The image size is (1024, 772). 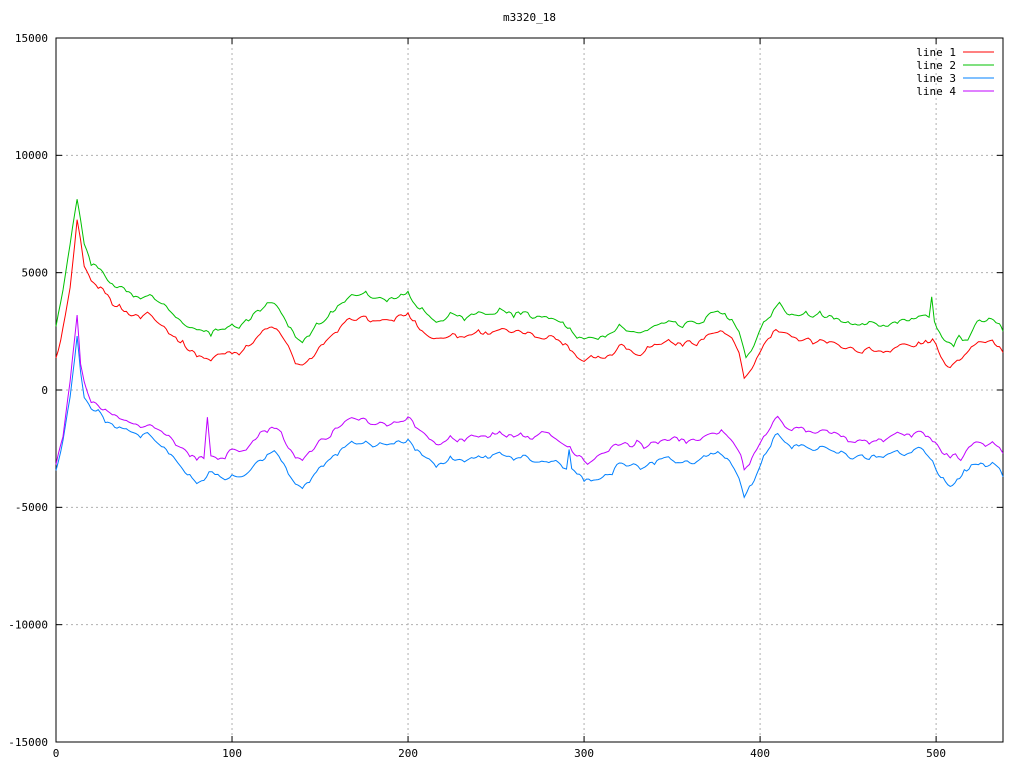 What do you see at coordinates (936, 91) in the screenshot?
I see `legend-label: line 4` at bounding box center [936, 91].